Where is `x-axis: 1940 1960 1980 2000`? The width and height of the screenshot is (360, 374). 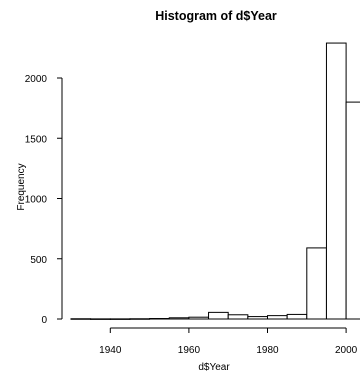 x-axis: 1940 1960 1980 2000 is located at coordinates (228, 341).